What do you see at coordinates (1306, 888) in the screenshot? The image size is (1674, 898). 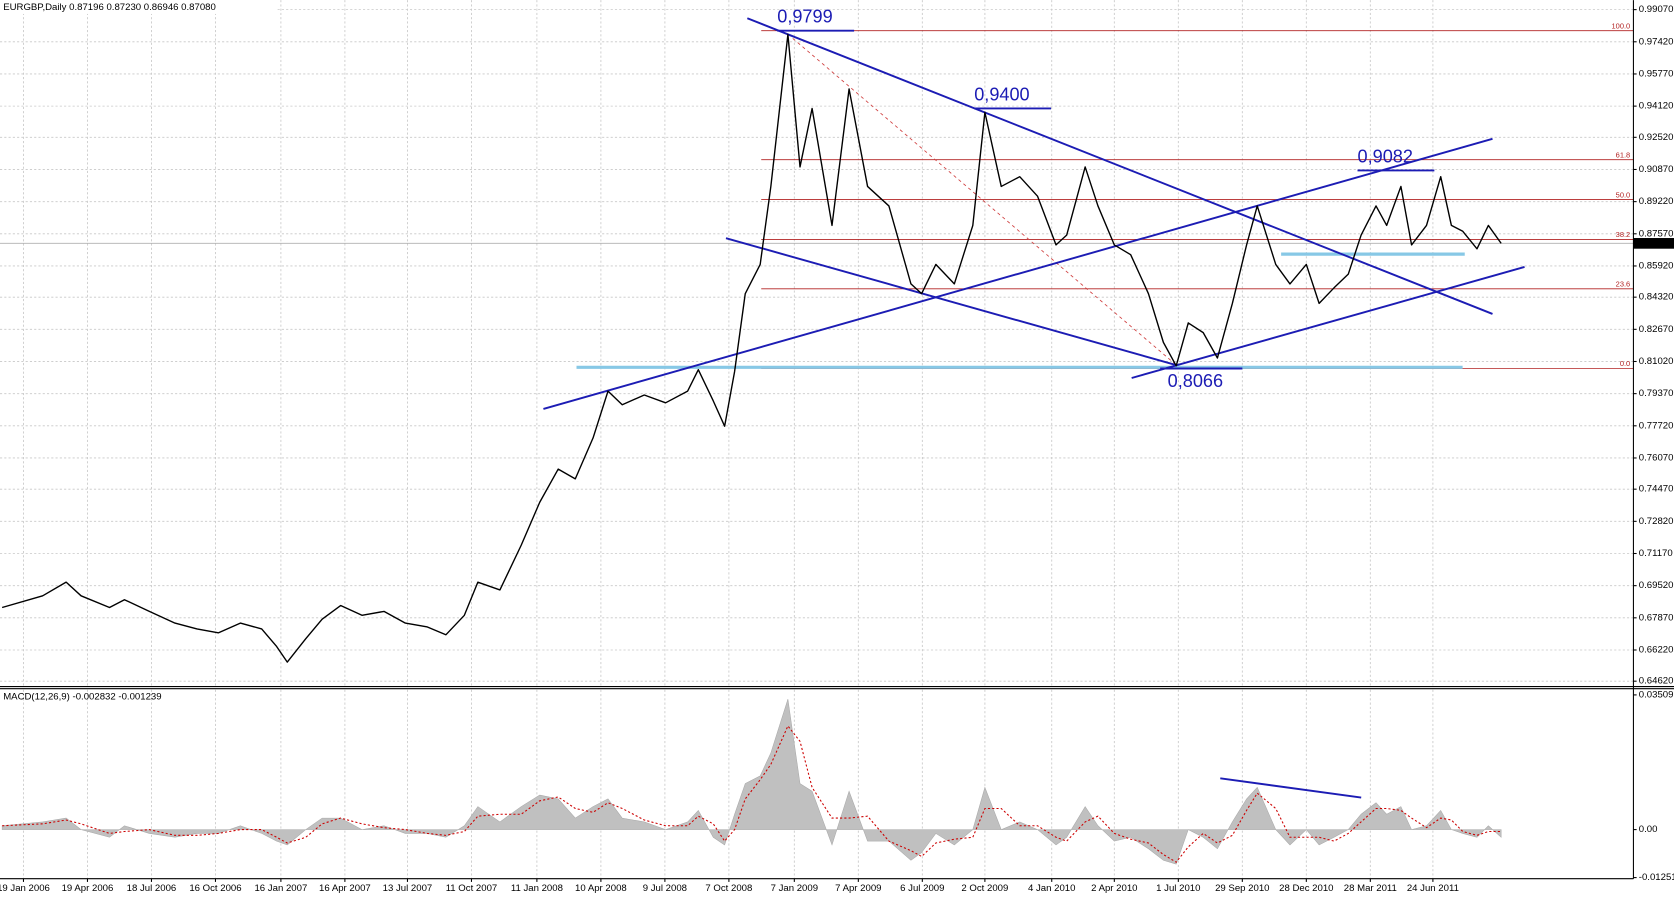 I see `x-tick-label: 28 Dec 2010` at bounding box center [1306, 888].